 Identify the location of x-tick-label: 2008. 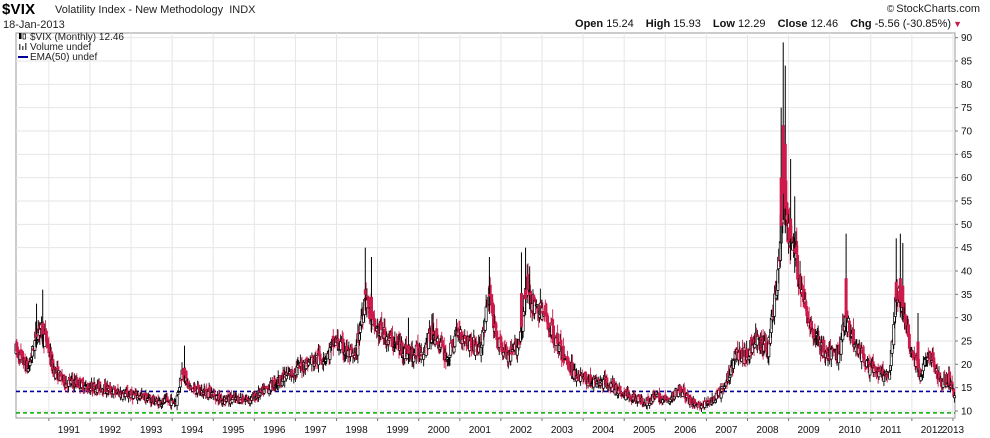
(767, 430).